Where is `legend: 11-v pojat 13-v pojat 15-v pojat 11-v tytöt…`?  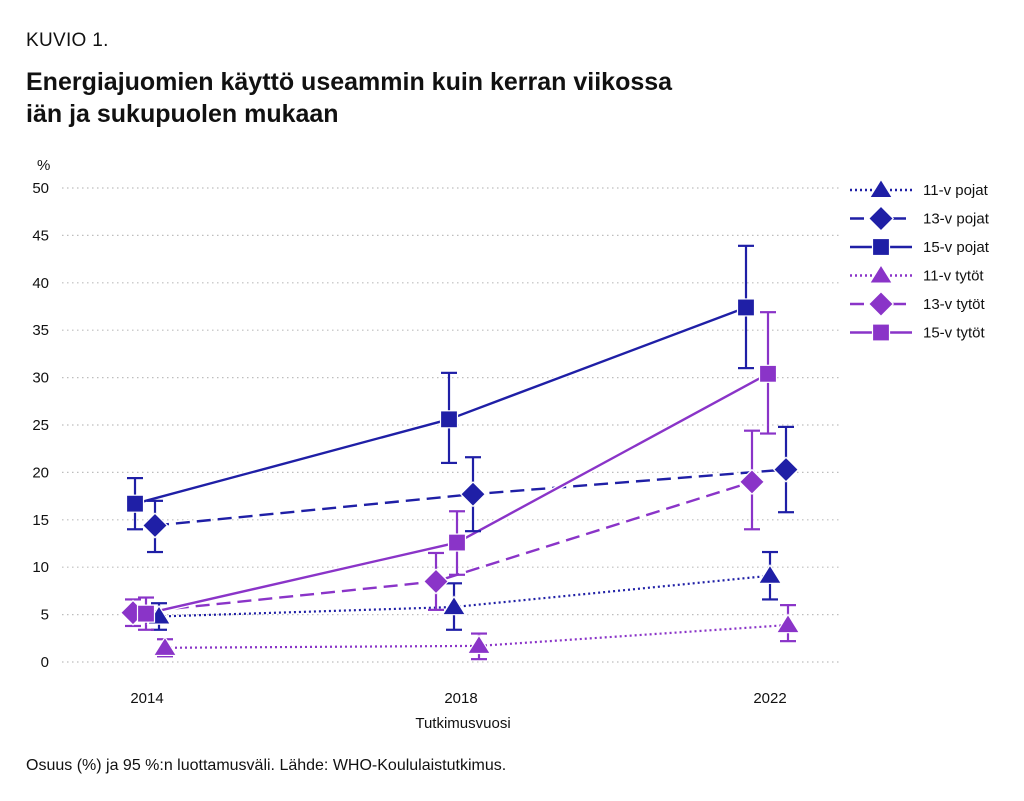 legend: 11-v pojat 13-v pojat 15-v pojat 11-v tytöt… is located at coordinates (920, 260).